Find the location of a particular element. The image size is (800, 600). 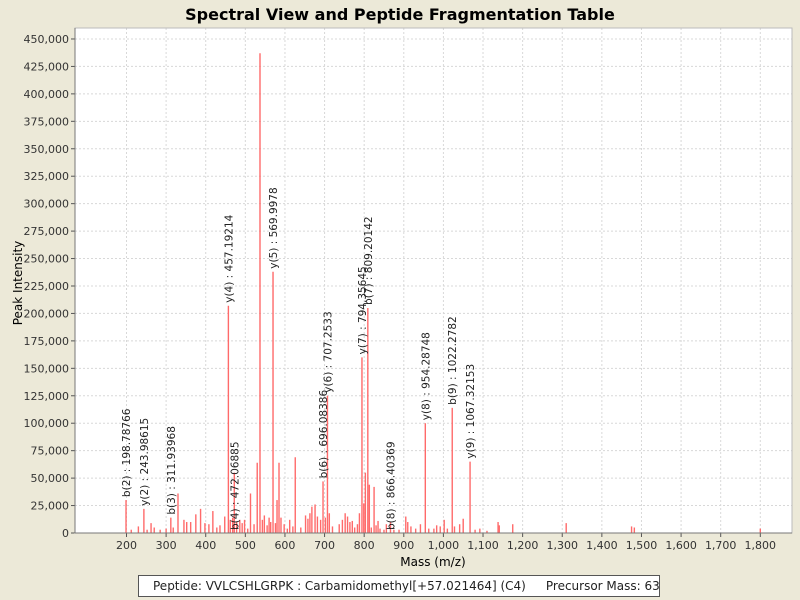

x-tick-label: 900 is located at coordinates (403, 545).